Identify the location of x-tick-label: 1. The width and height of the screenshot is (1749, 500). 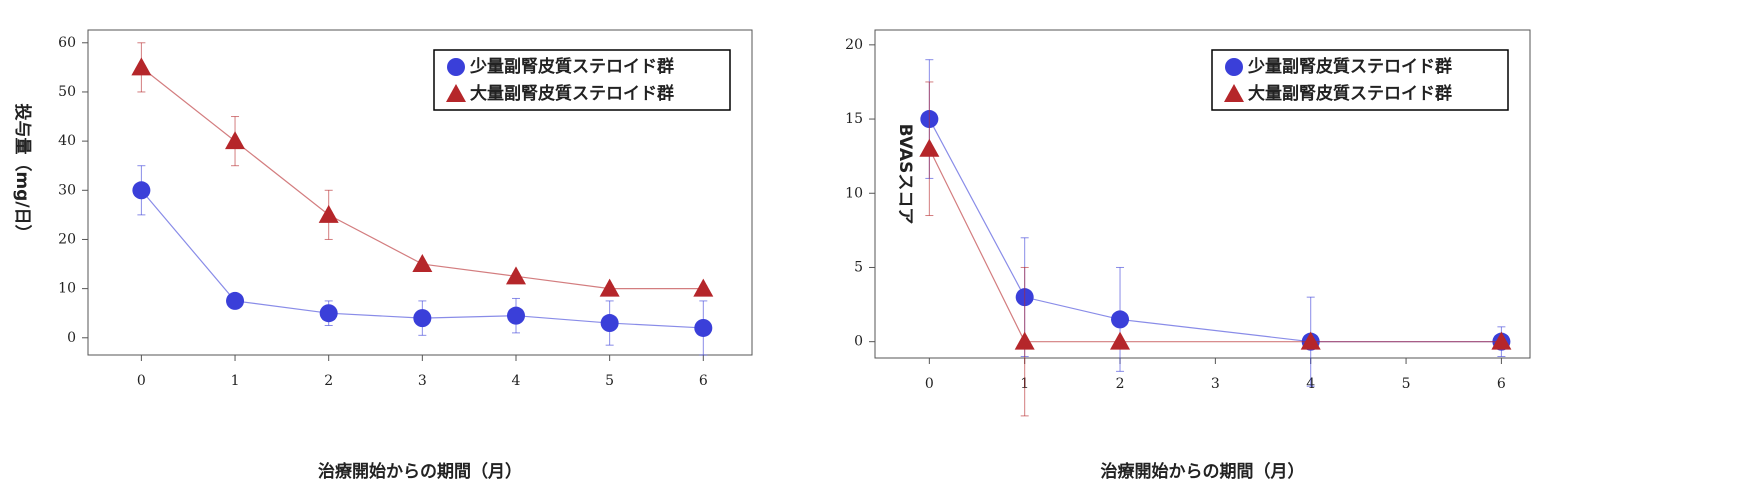
(235, 381).